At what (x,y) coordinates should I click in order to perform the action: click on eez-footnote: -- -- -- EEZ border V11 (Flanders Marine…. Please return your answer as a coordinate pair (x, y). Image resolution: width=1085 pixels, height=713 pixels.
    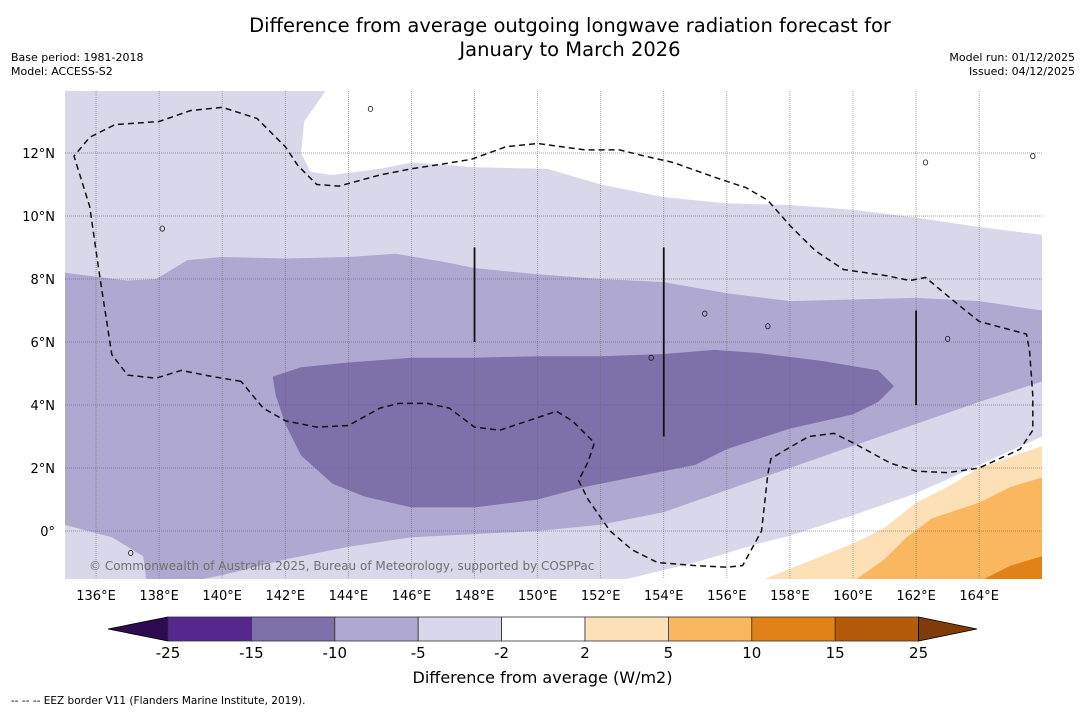
    Looking at the image, I should click on (158, 701).